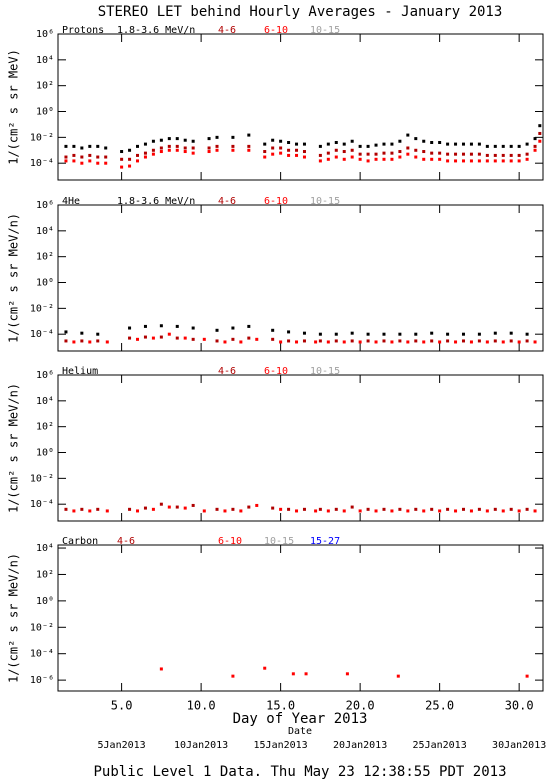  What do you see at coordinates (439, 706) in the screenshot?
I see `x-tick-label: 25.0` at bounding box center [439, 706].